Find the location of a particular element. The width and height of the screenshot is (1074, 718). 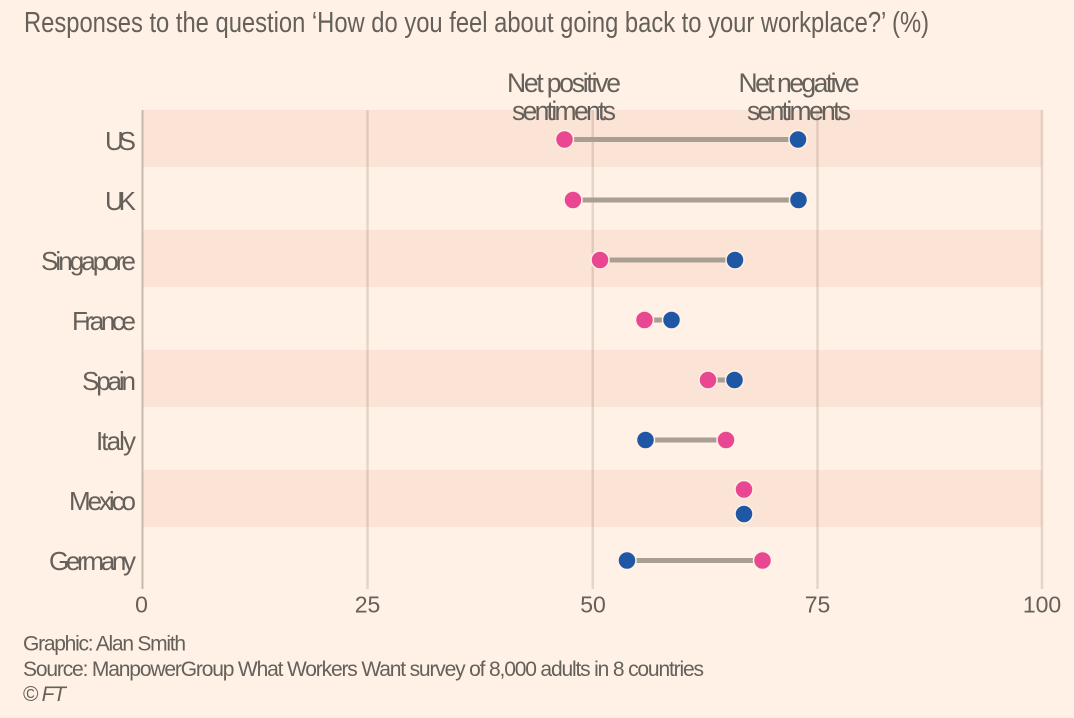

svg-text: Spain is located at coordinates (109, 381).